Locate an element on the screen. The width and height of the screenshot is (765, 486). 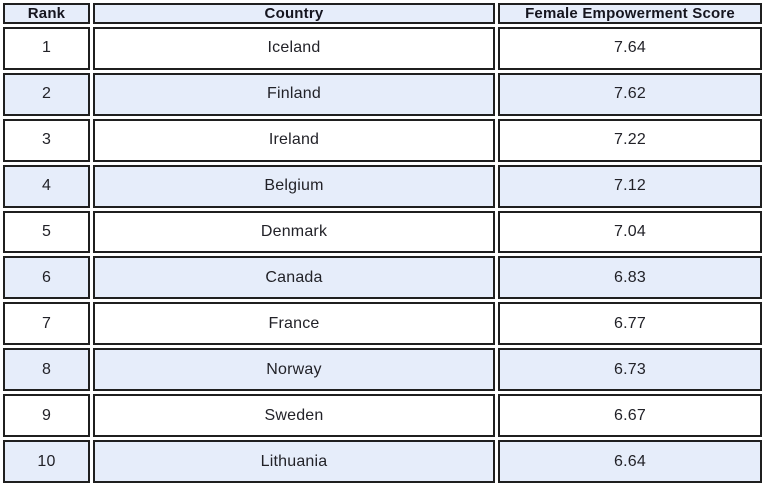
country-cell: Iceland is located at coordinates (294, 48).